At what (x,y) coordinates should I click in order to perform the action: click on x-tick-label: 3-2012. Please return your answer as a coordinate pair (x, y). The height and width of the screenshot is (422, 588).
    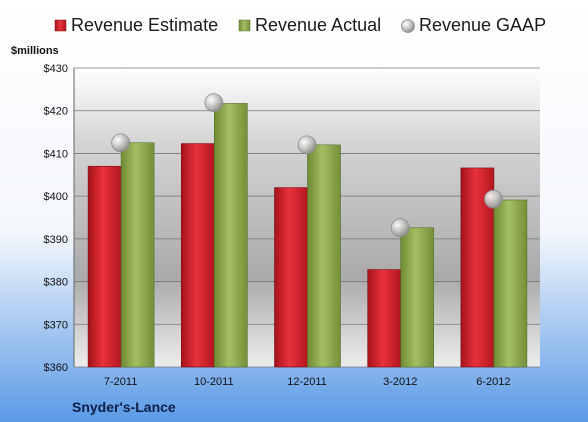
    Looking at the image, I should click on (400, 382).